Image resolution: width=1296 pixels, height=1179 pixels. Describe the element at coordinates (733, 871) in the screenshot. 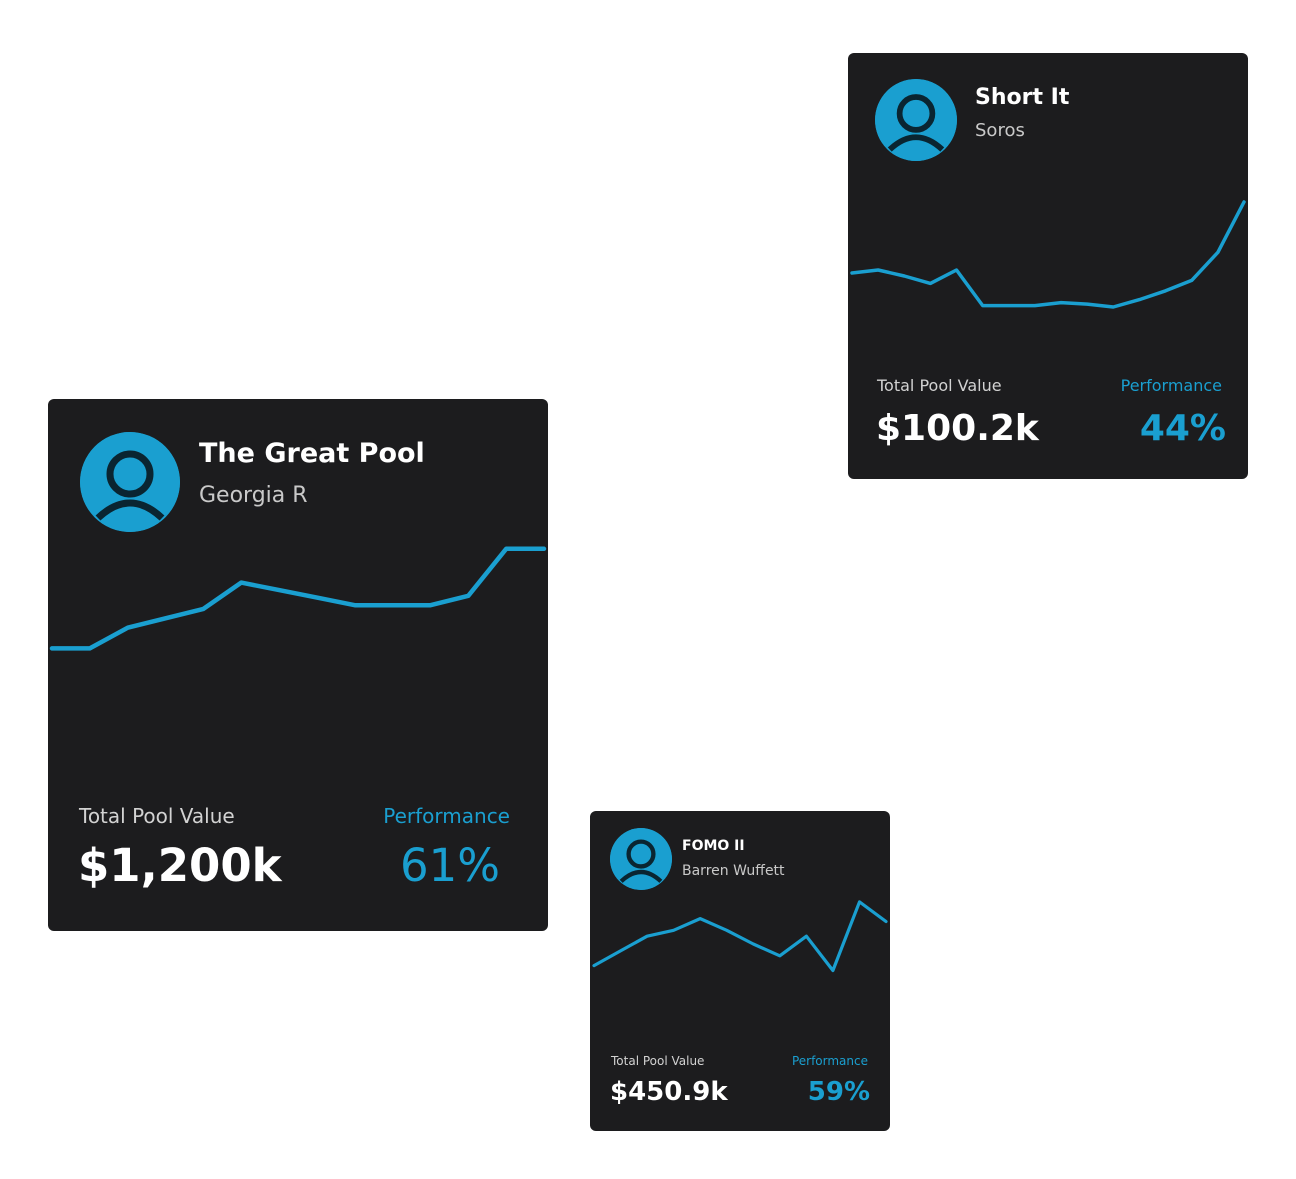

I see `pool-owner: Barren Wuffett` at that location.